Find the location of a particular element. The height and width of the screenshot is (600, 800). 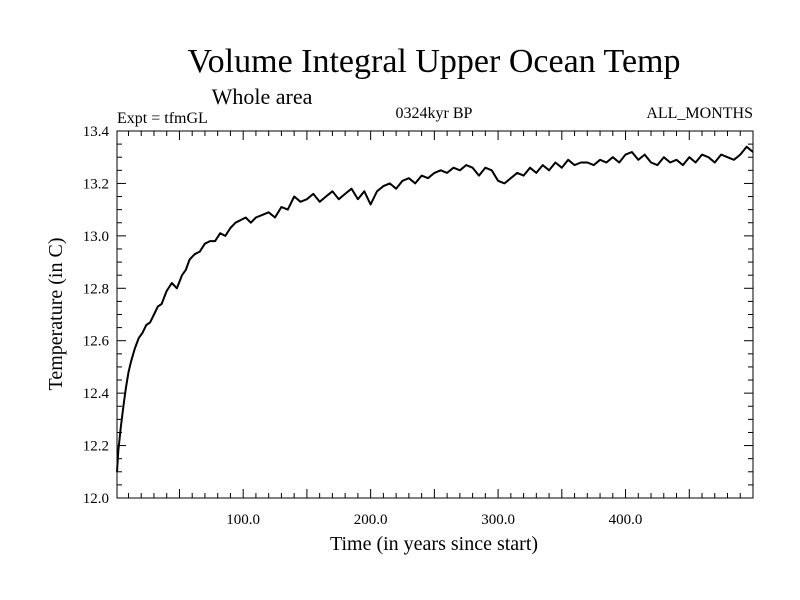

y-tick-labels: 12.0 12.2 12.4 12.6 12.8 13.0 13.2 13.4 is located at coordinates (96, 315).